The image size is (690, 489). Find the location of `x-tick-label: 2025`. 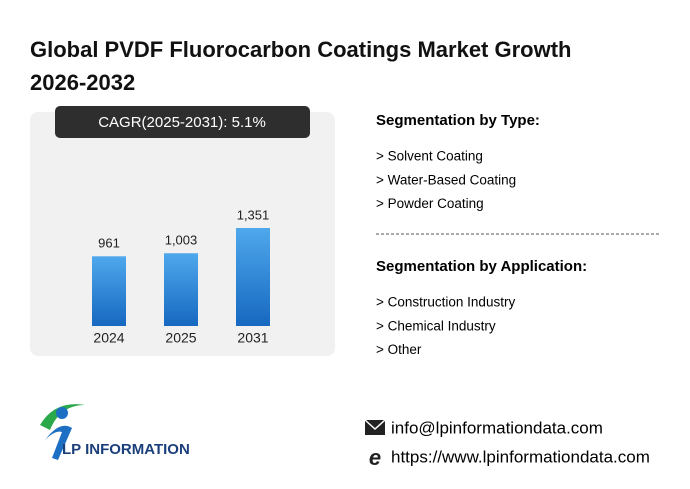

x-tick-label: 2025 is located at coordinates (180, 338).